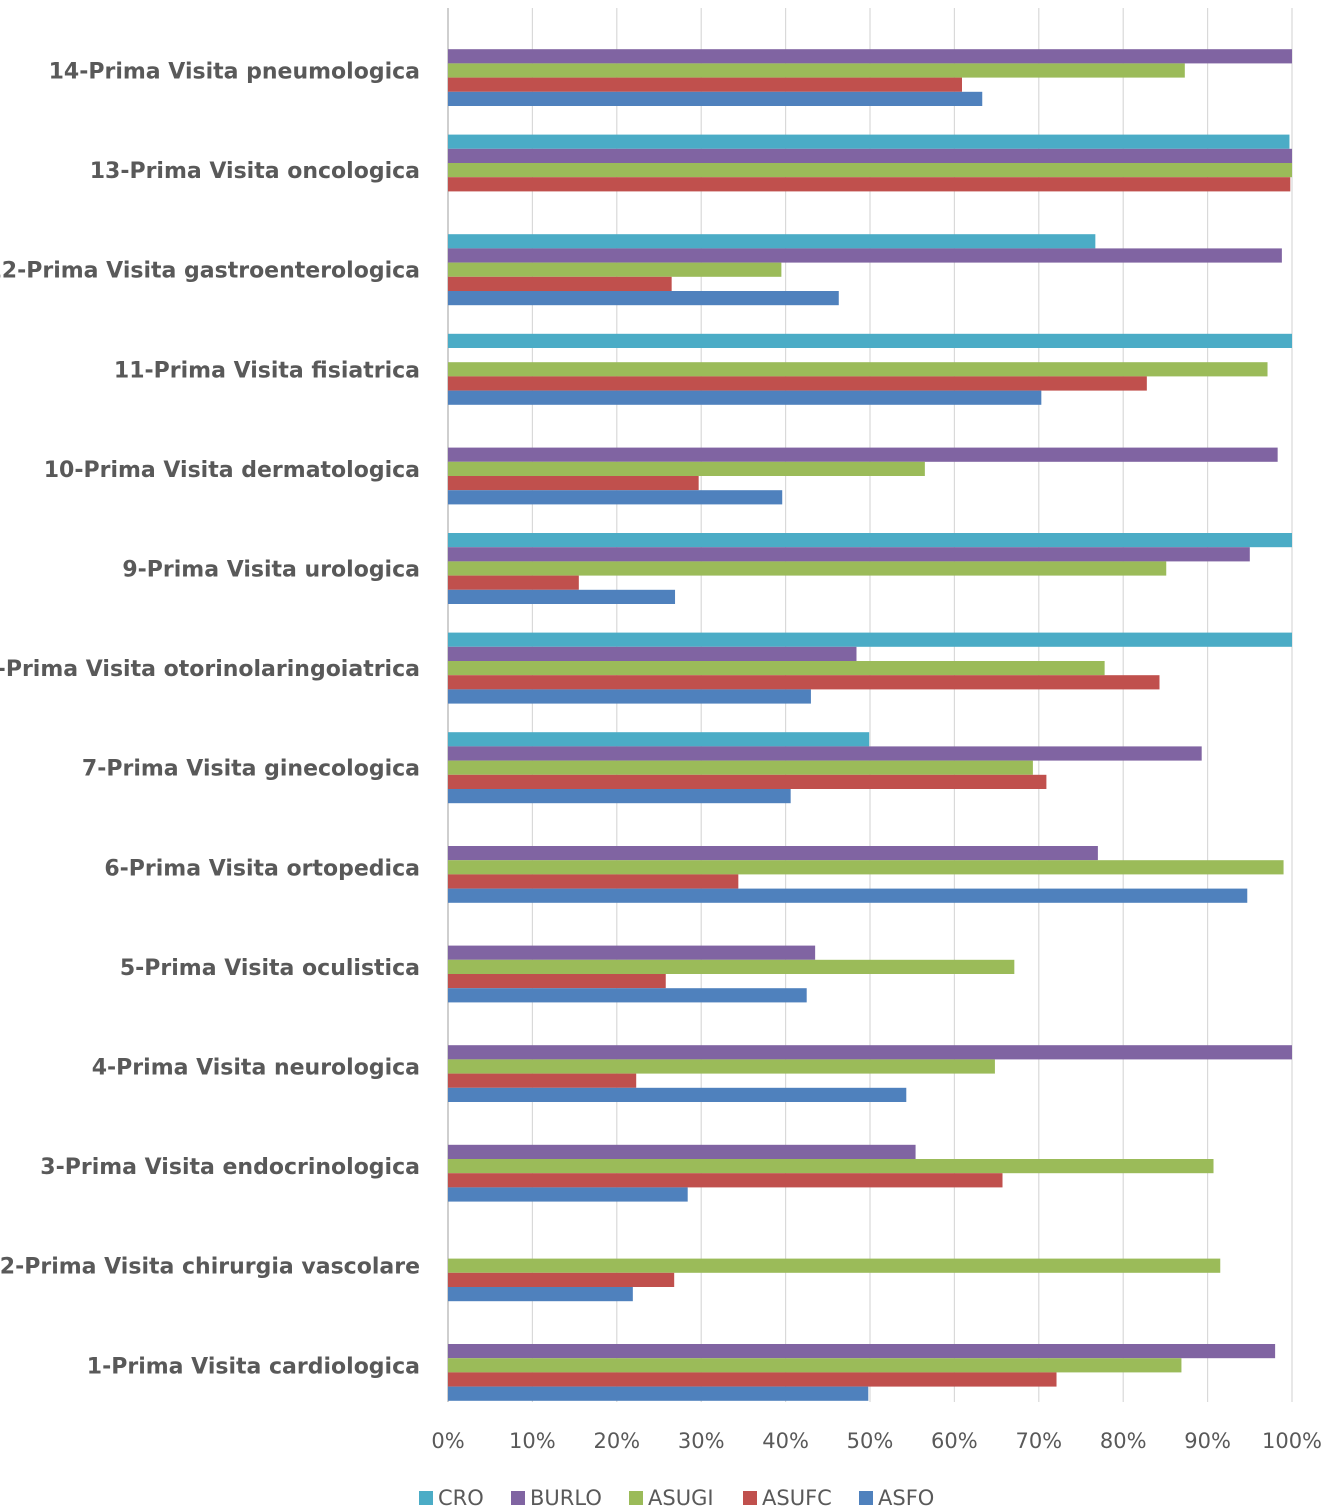 This screenshot has width=1337, height=1511. Describe the element at coordinates (210, 271) in the screenshot. I see `category-label: 12-Prima Visita gastroenterologica` at that location.